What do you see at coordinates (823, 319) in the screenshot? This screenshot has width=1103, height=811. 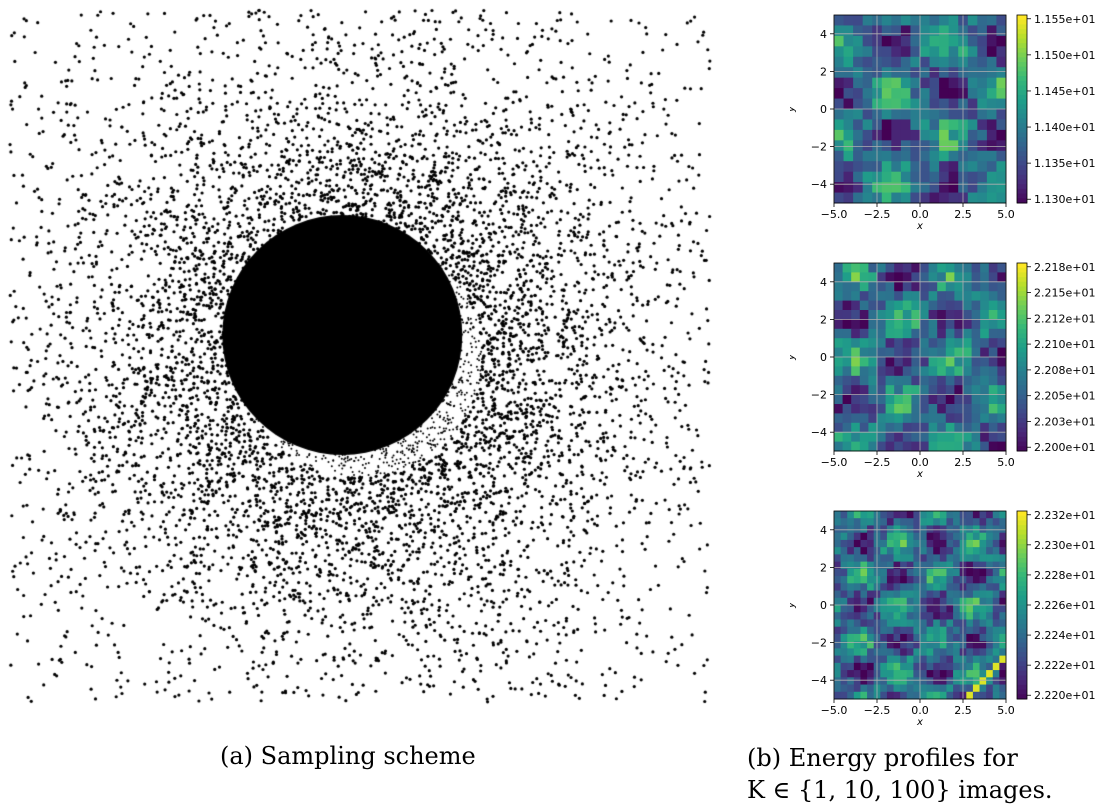 I see `y-tick-label: 2` at bounding box center [823, 319].